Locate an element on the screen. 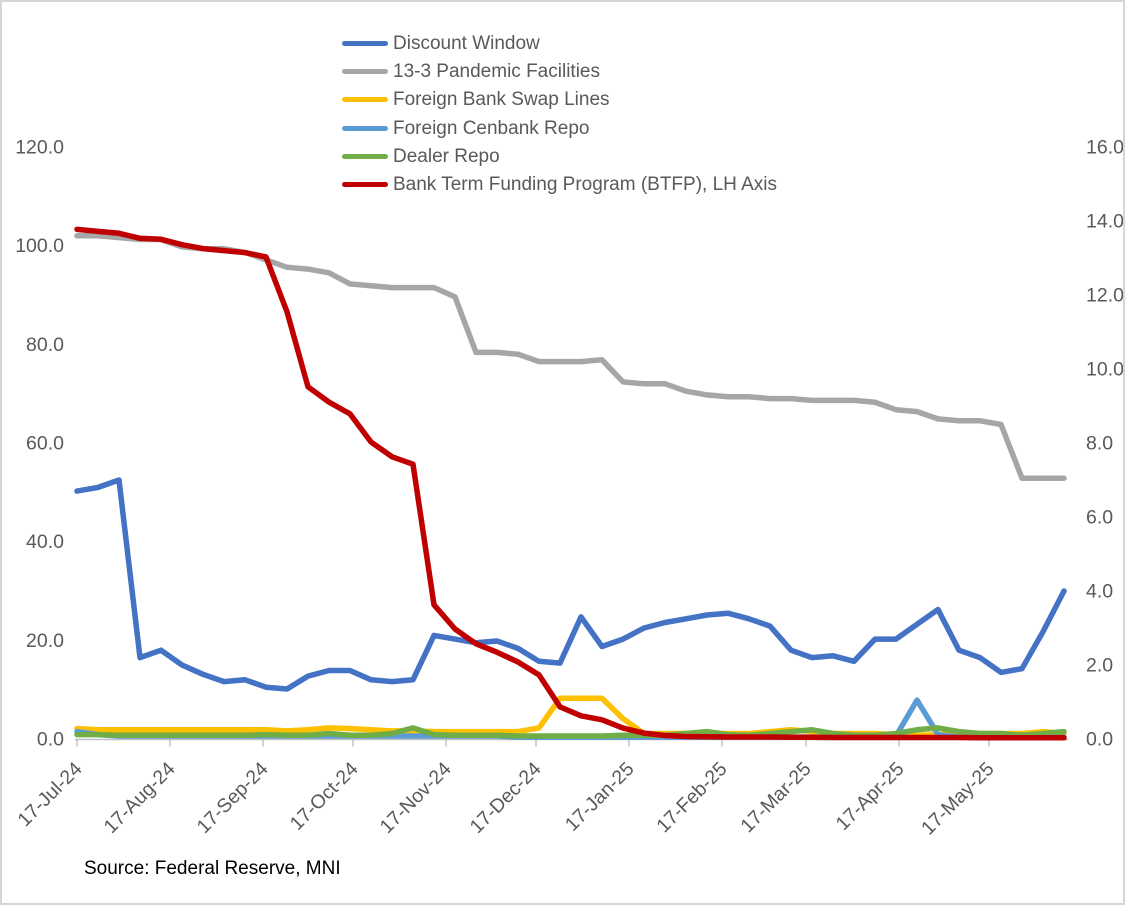 The height and width of the screenshot is (905, 1125). right-axis-tick-label: 12.0 is located at coordinates (1105, 296).